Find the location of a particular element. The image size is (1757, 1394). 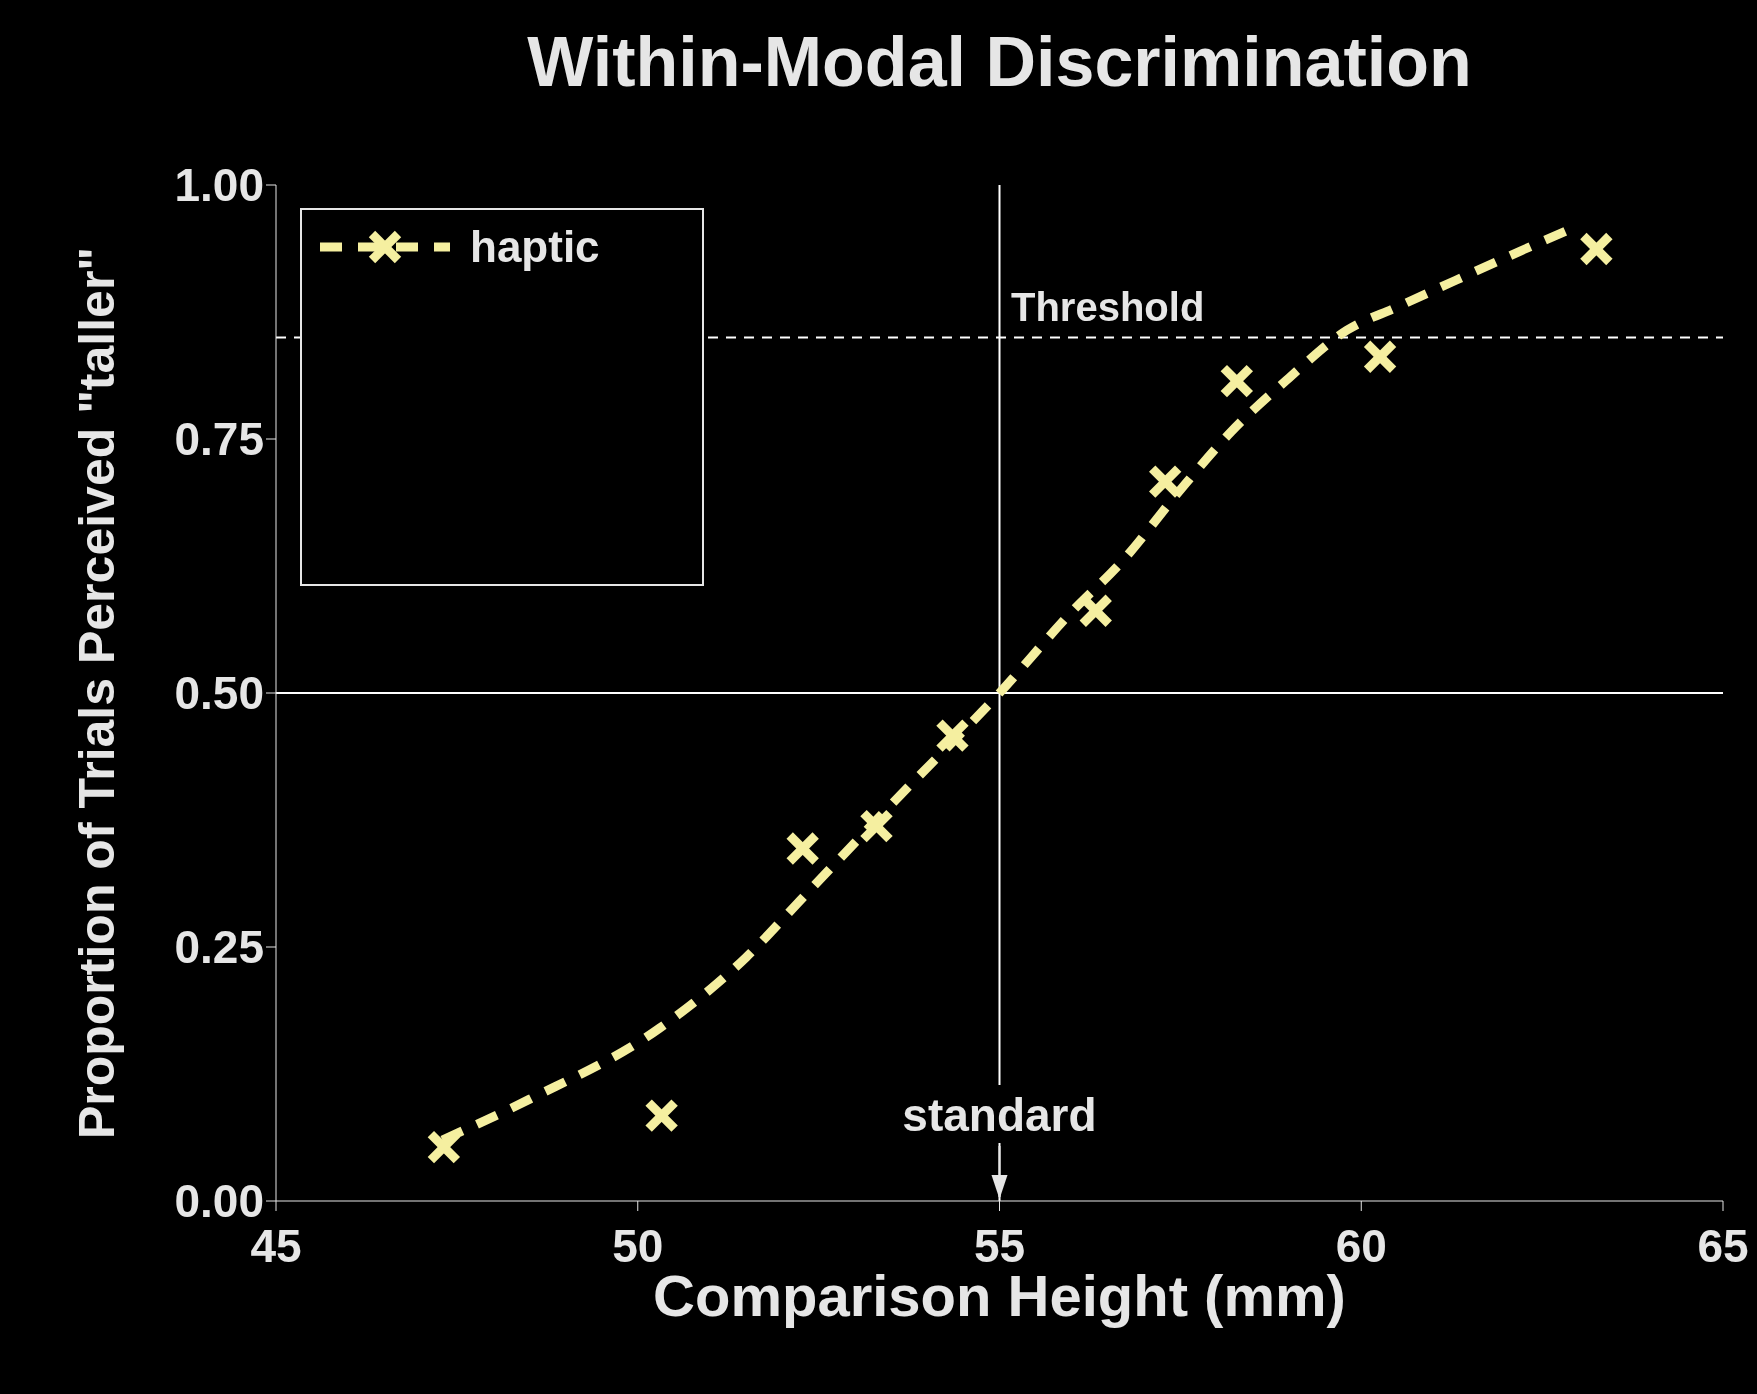

y-tick-label: 0.25 is located at coordinates (219, 947).